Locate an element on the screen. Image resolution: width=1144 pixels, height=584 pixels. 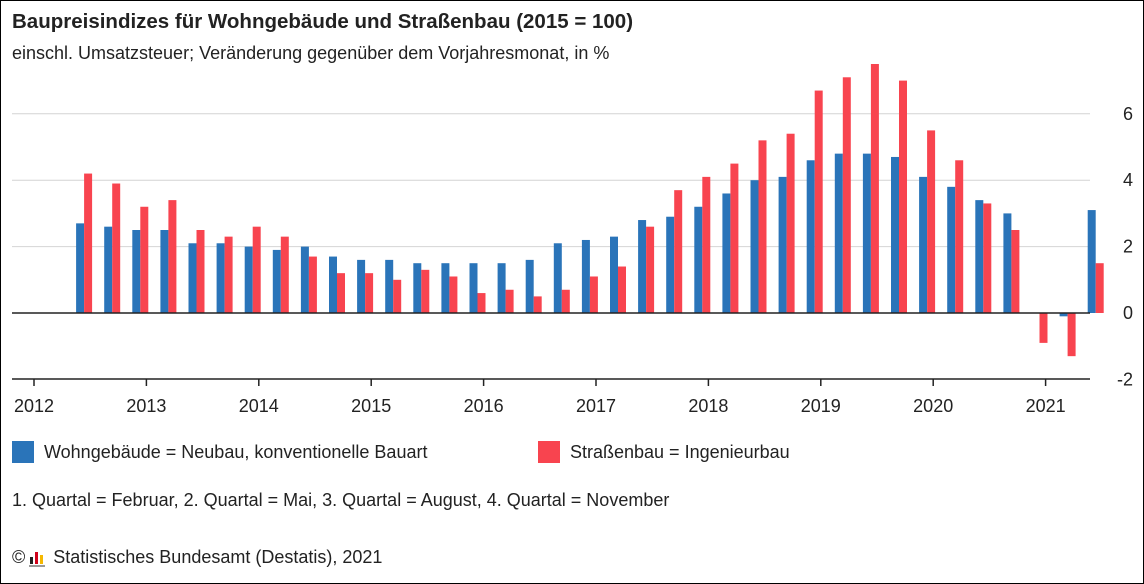
bar-strassenbau-2019-Q4 is located at coordinates (931, 221).